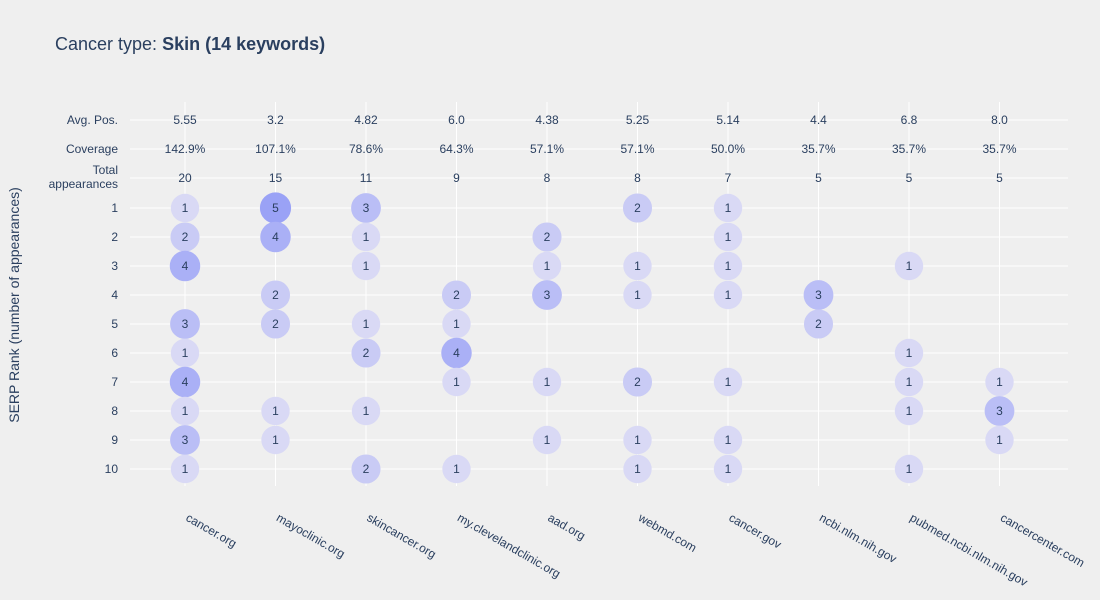 The height and width of the screenshot is (600, 1100). I want to click on bubble-skincancer-org-rank-1: 3, so click(366, 208).